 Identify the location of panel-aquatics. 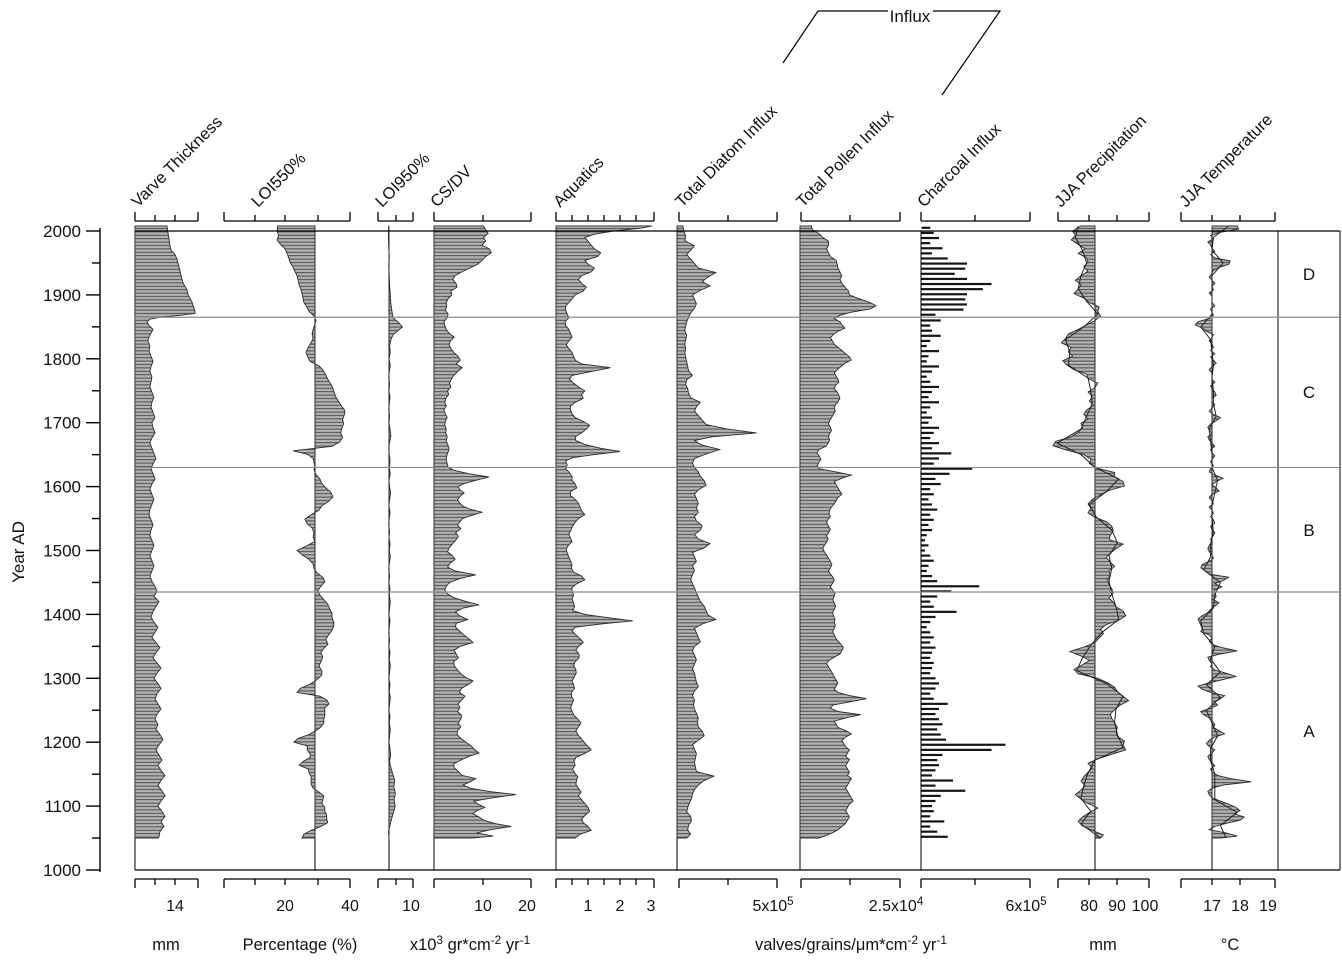
(604, 532).